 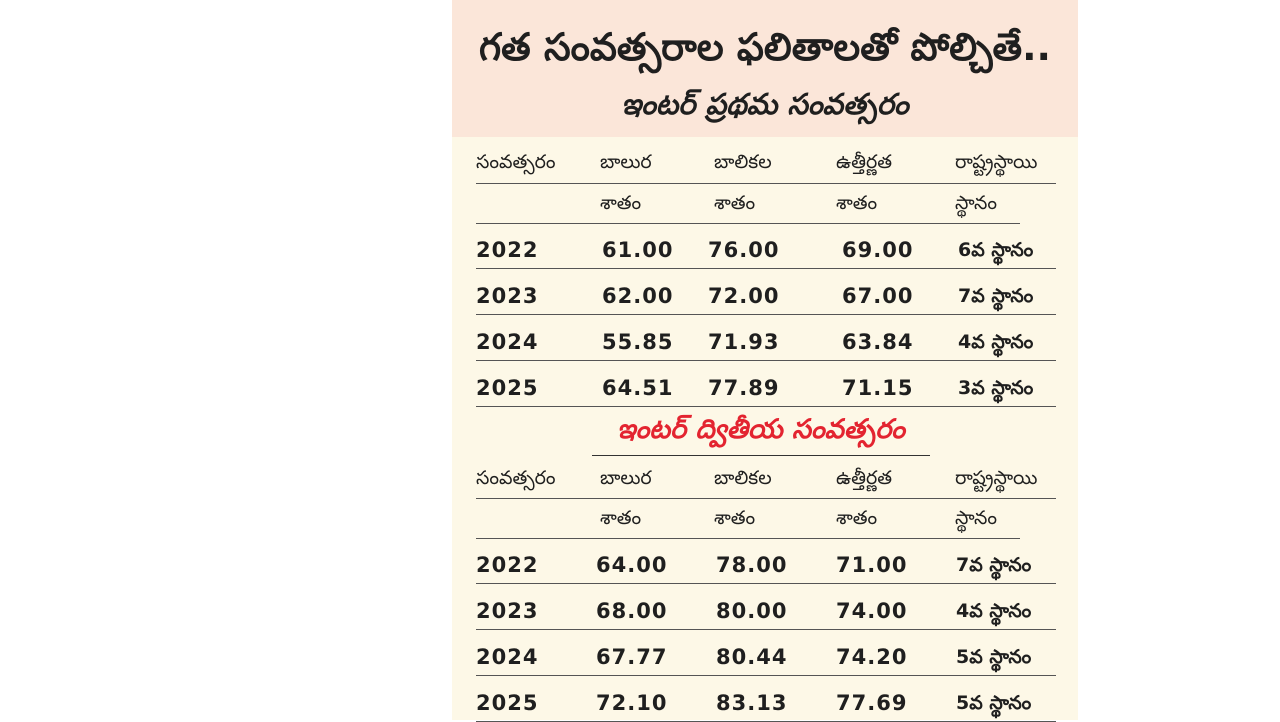 What do you see at coordinates (996, 388) in the screenshot?
I see `rank-cell: 3వ స్థానం` at bounding box center [996, 388].